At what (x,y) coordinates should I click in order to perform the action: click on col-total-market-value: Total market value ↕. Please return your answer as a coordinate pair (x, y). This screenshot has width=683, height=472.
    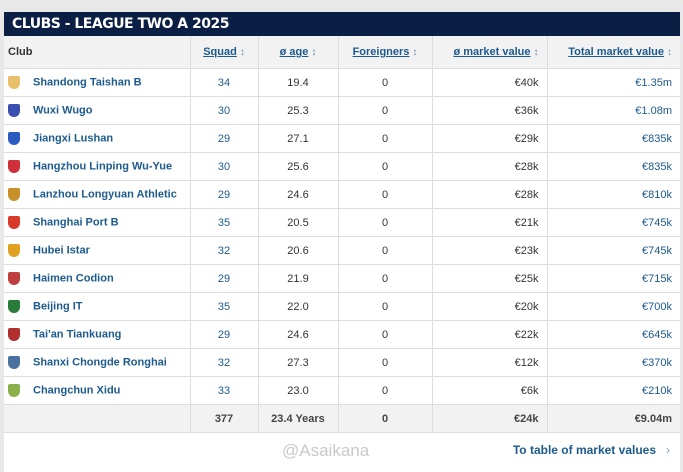
    Looking at the image, I should click on (613, 52).